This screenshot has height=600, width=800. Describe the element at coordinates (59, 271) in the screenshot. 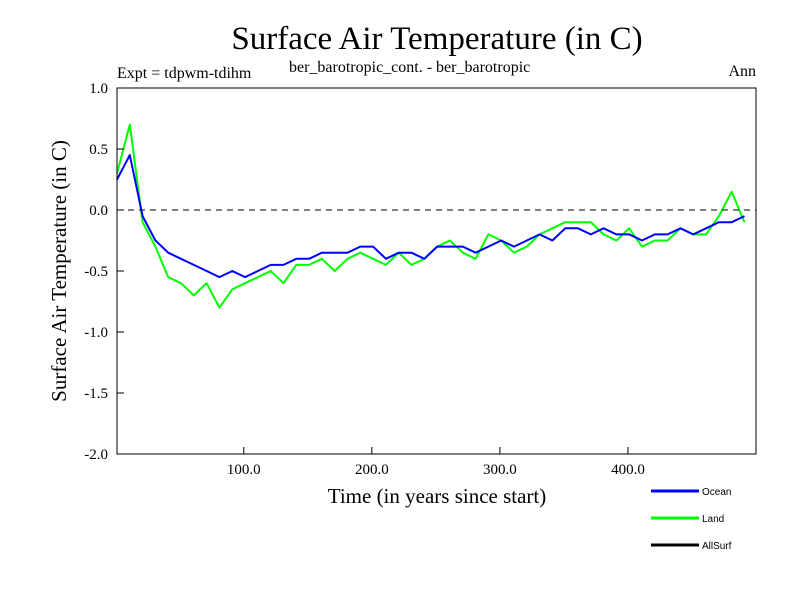

I see `y-axis-label: Surface Air Temperature (in C)` at that location.